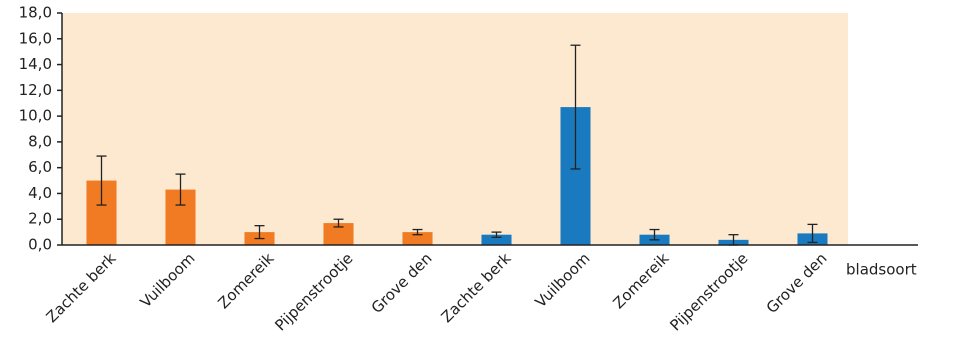 Image resolution: width=954 pixels, height=345 pixels. Describe the element at coordinates (35, 116) in the screenshot. I see `y-tick-label: 10,0` at that location.